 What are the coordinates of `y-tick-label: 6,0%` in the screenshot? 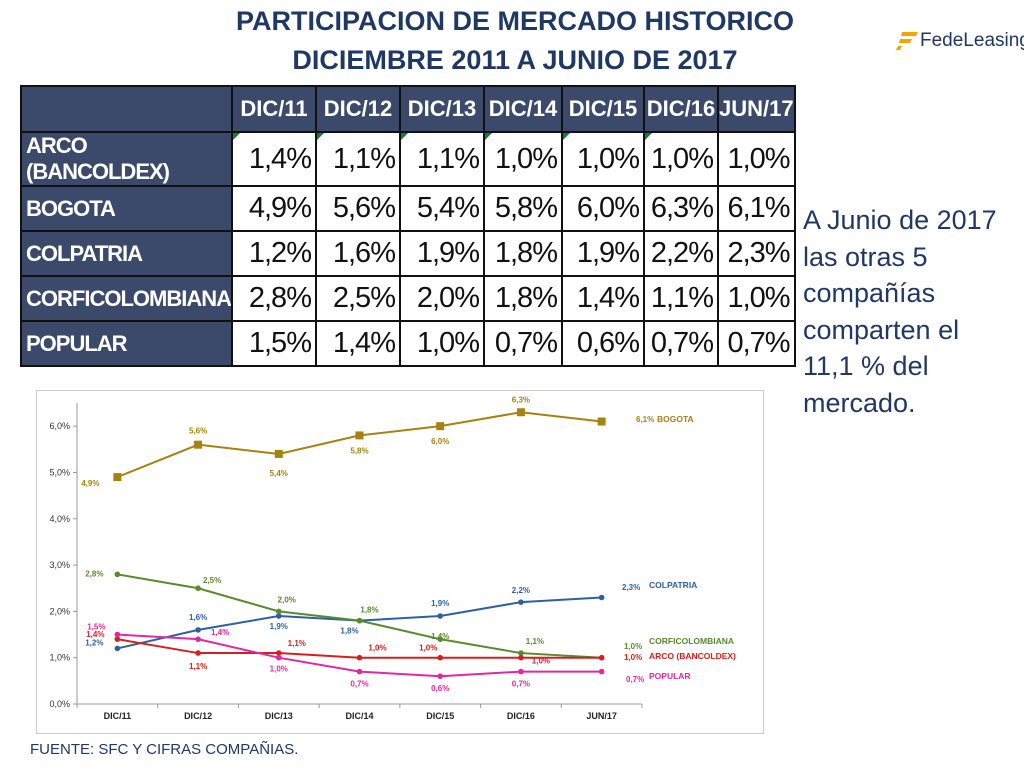 It's located at (59, 426).